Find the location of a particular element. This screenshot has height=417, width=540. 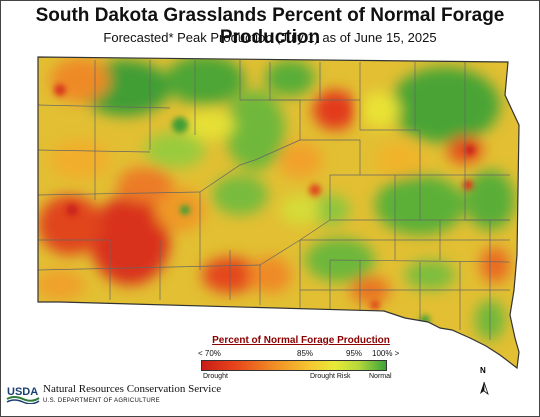

legend-category-drought-risk: Drought Risk is located at coordinates (330, 376).